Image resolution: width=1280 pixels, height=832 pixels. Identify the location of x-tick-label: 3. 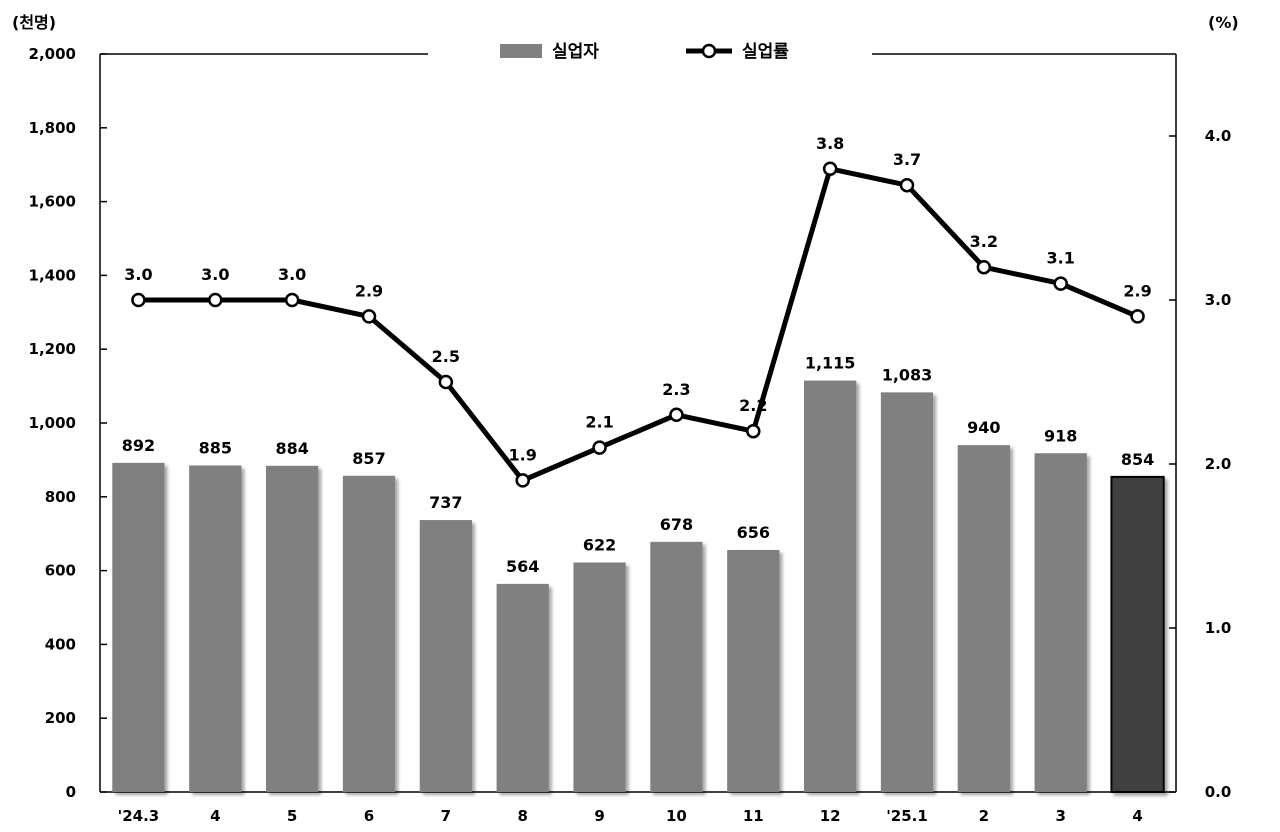
(1060, 816).